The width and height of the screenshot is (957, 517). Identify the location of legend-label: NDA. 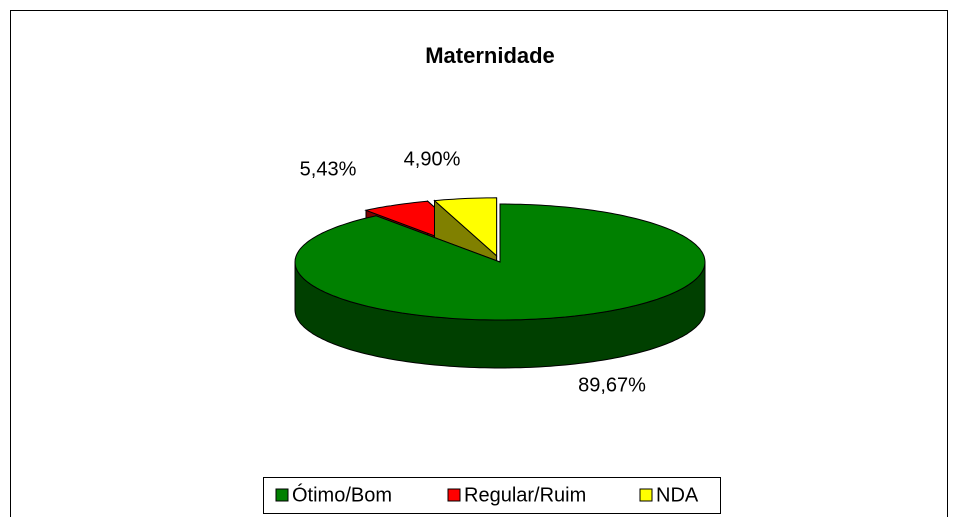
(677, 495).